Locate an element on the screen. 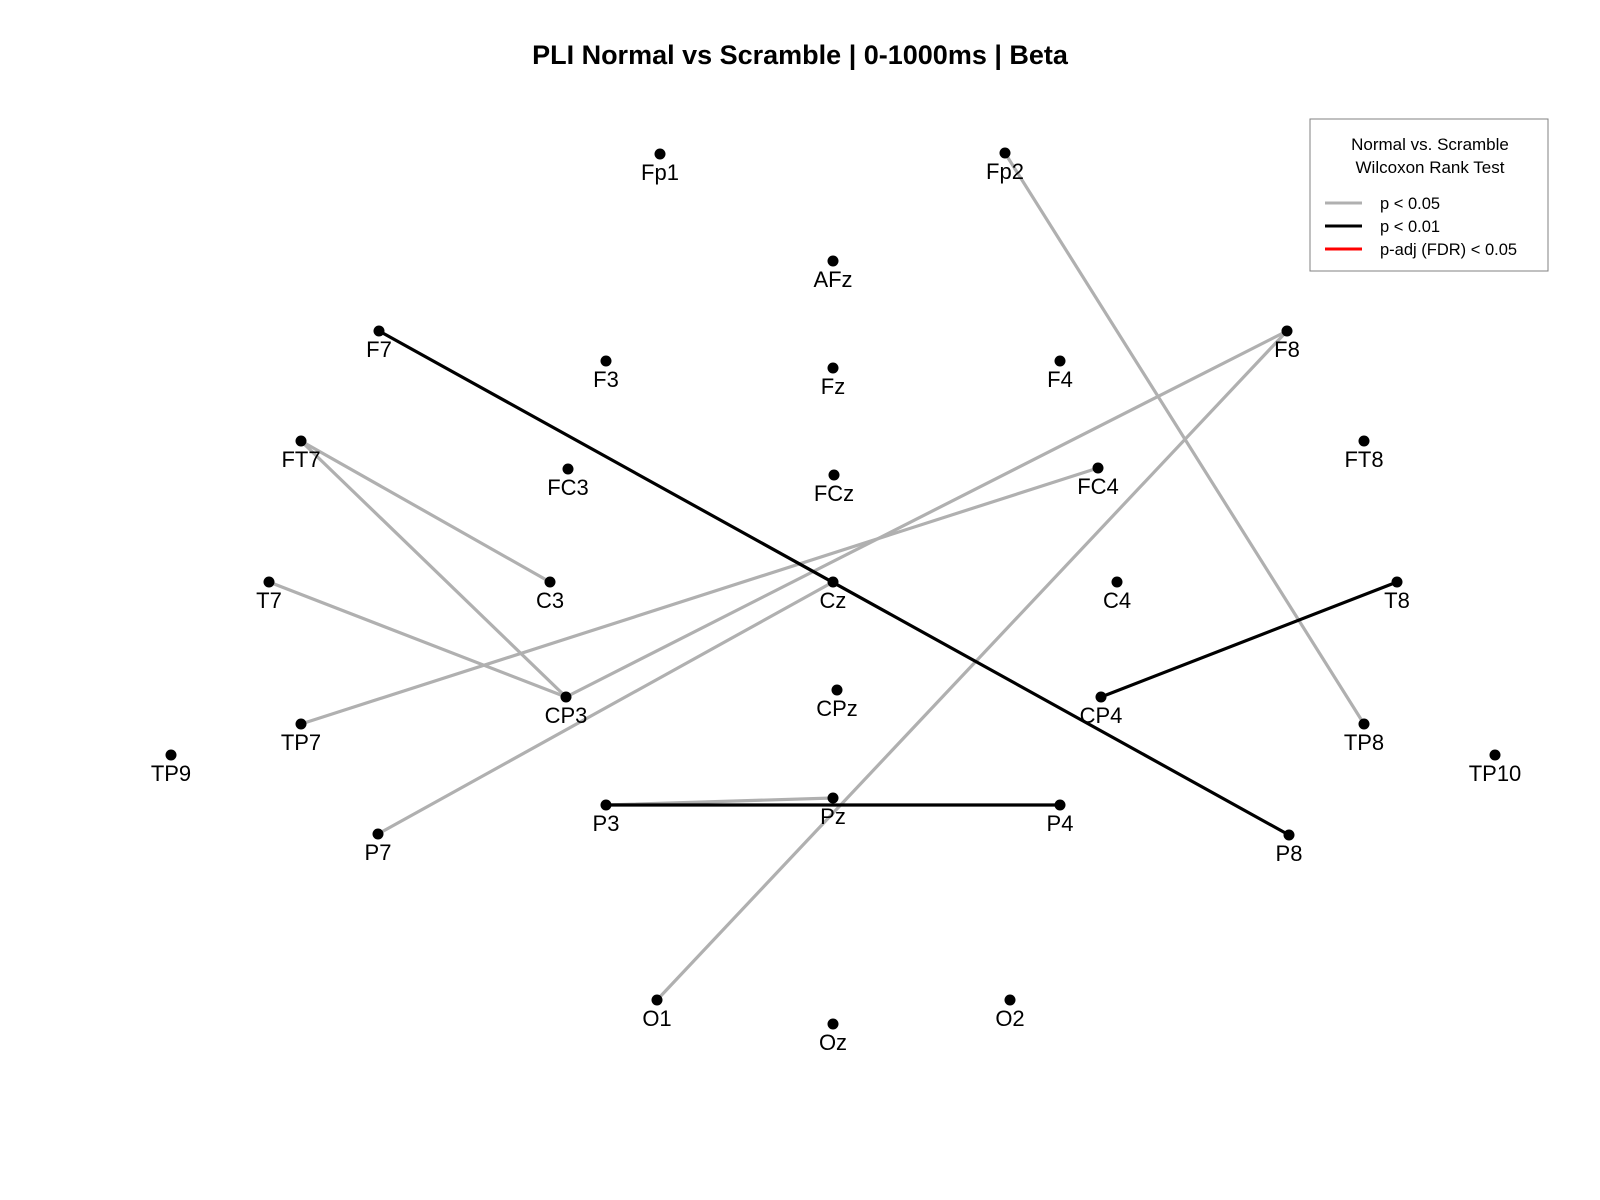  electrode-cpz is located at coordinates (837, 690).